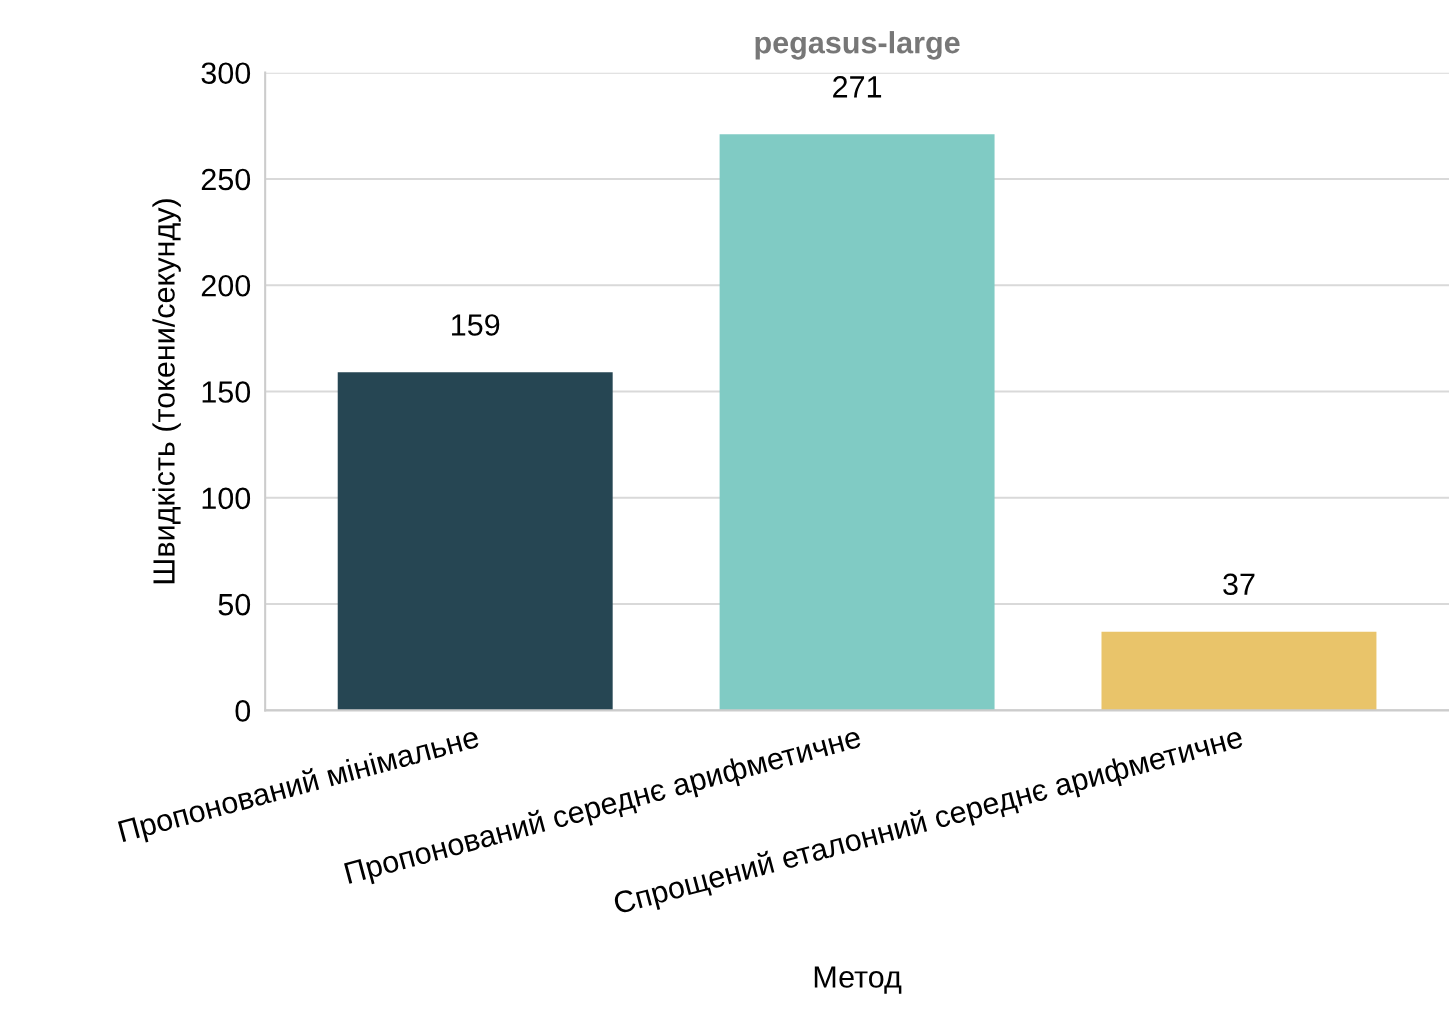  I want to click on y-tick-label: 0, so click(243, 711).